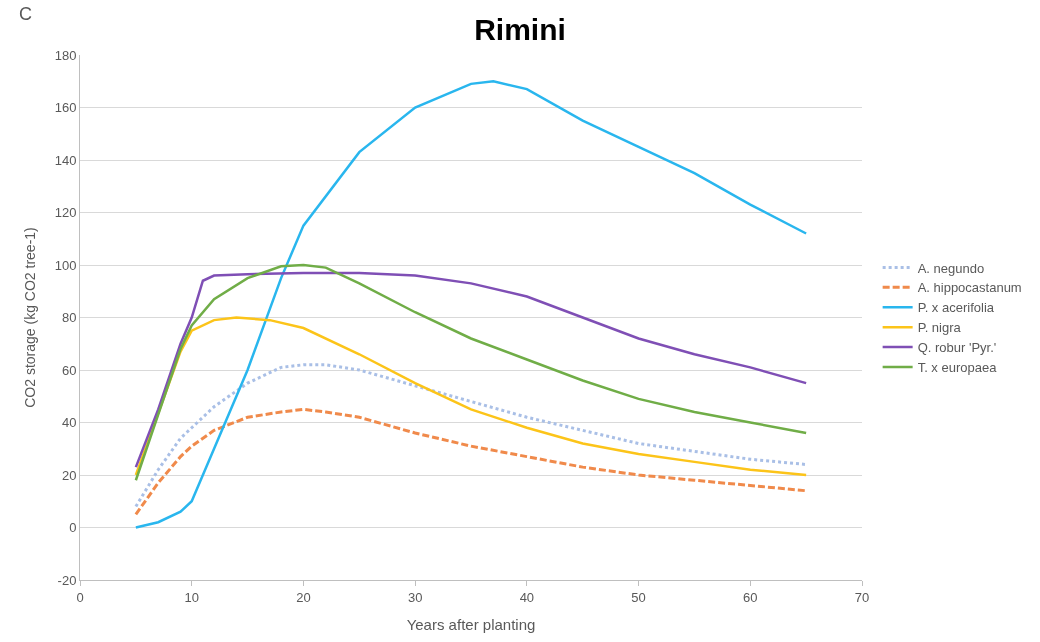 The height and width of the screenshot is (642, 1040). I want to click on chart-title: Rimini, so click(520, 30).